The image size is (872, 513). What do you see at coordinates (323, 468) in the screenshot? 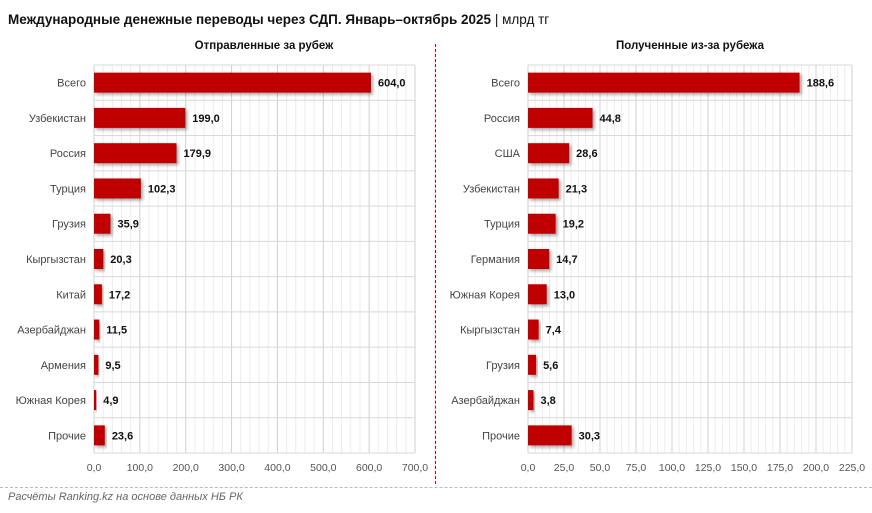
I see `x-tick-label: 500,0` at bounding box center [323, 468].